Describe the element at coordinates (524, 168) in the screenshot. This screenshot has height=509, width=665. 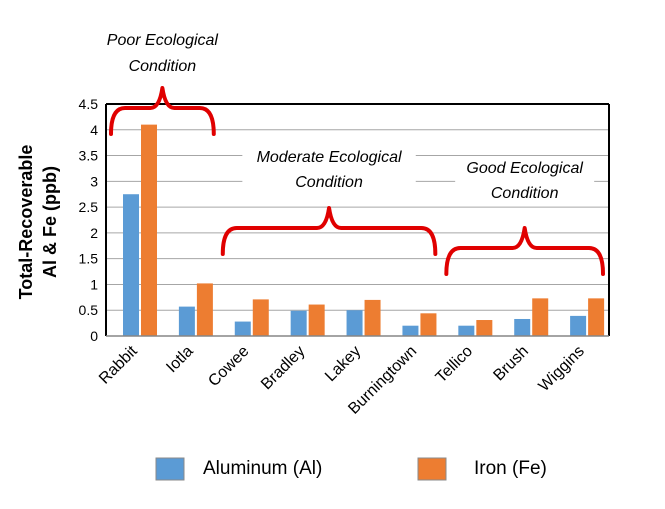
I see `annotation-good-line-1: Good Ecological` at that location.